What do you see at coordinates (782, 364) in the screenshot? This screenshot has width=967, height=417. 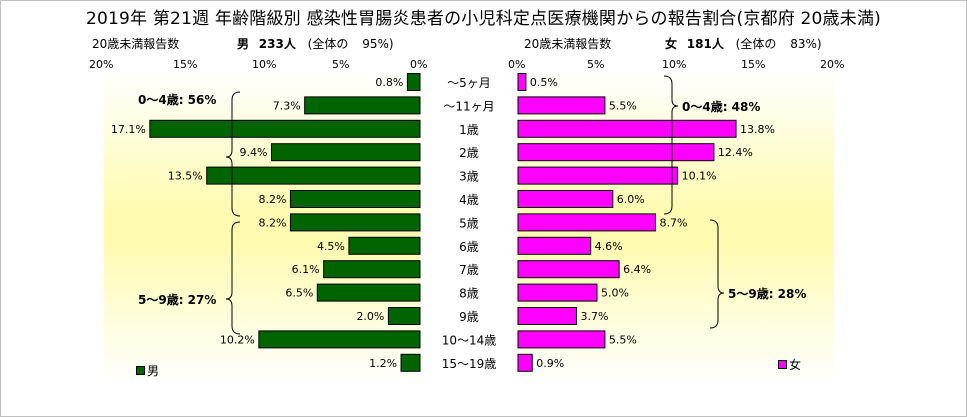 I see `female-legend-swatch` at bounding box center [782, 364].